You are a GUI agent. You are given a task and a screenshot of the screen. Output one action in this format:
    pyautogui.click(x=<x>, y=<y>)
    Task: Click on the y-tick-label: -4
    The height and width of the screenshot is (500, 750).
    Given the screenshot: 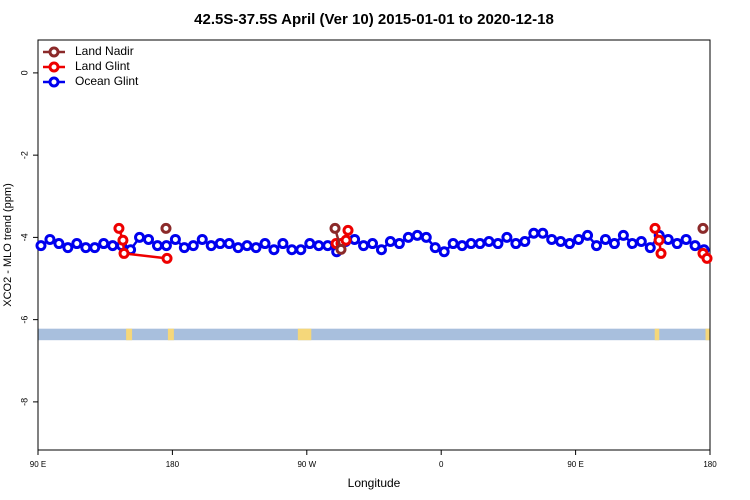 What is the action you would take?
    pyautogui.click(x=24, y=237)
    